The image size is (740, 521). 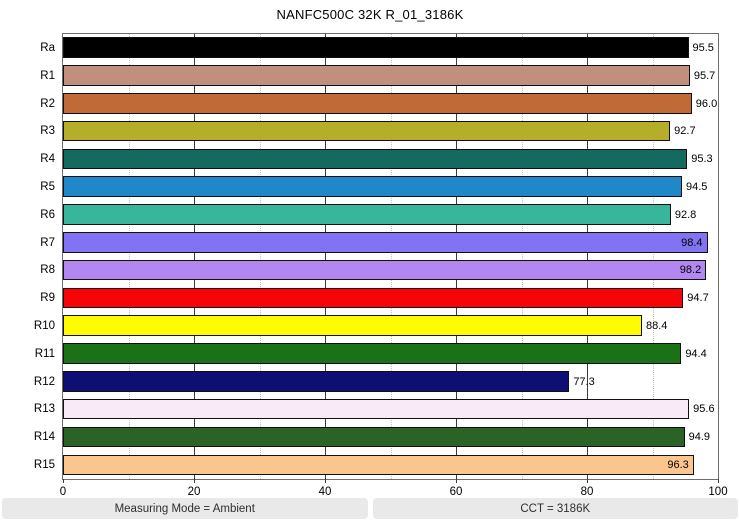 What do you see at coordinates (44, 353) in the screenshot?
I see `y-tick-label: R11` at bounding box center [44, 353].